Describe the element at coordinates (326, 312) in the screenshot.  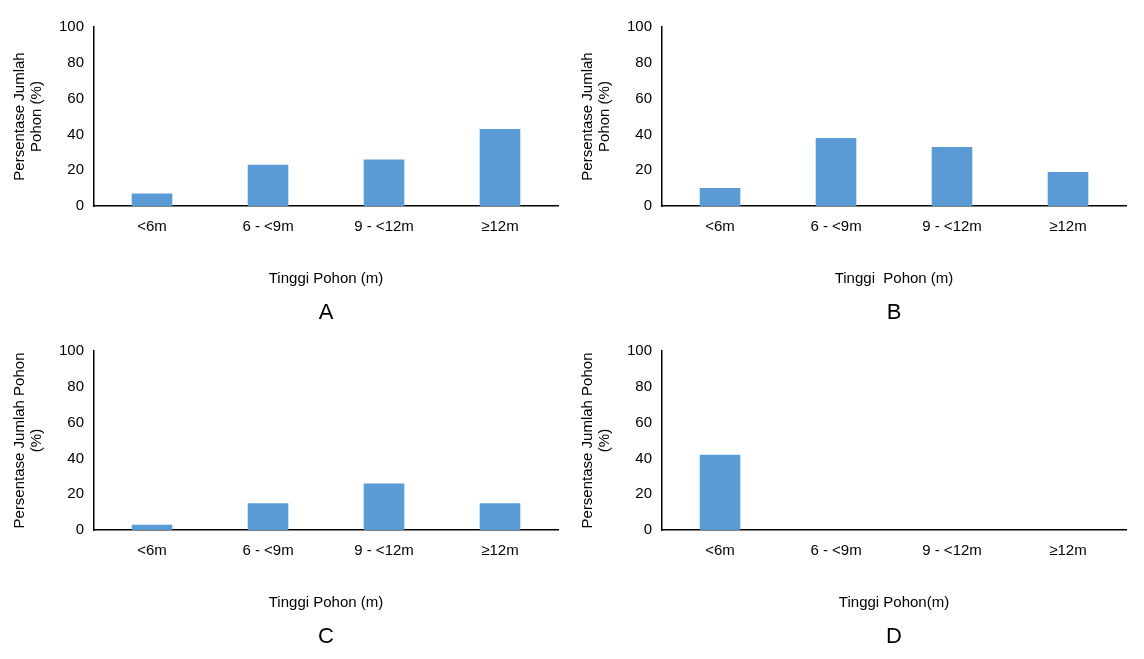
I see `text: A` at that location.